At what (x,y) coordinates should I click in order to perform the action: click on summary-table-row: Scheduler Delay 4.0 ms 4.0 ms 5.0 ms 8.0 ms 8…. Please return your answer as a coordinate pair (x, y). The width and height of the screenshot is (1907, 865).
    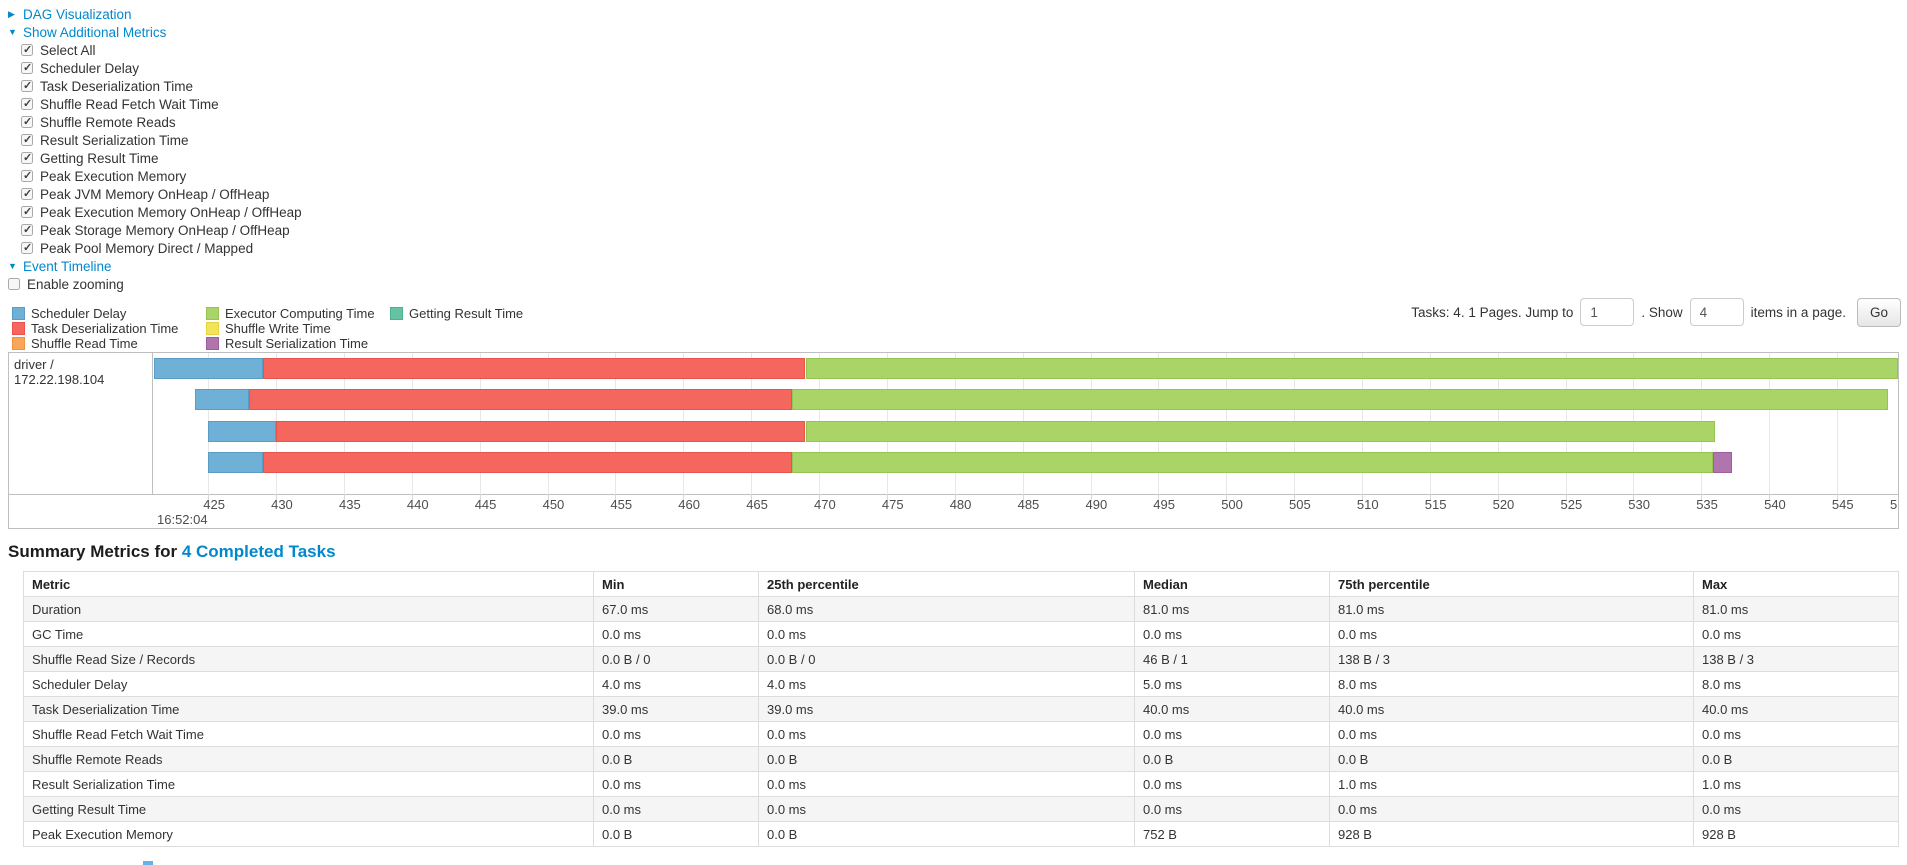
    Looking at the image, I should click on (961, 684).